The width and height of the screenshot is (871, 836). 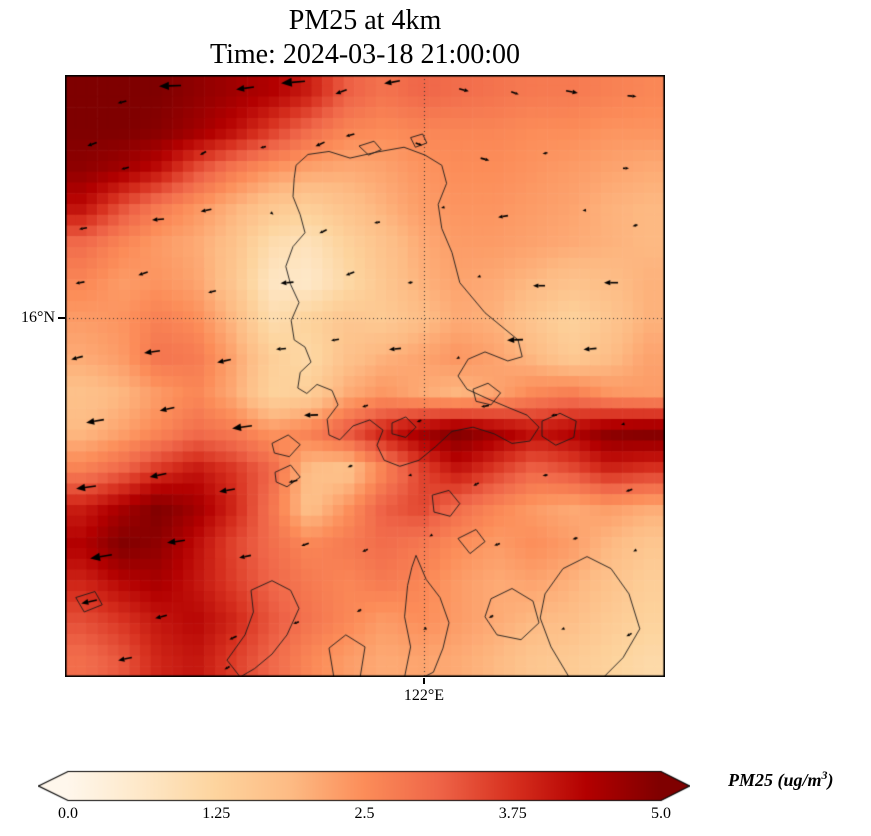 I want to click on colorbar-tick-label: 5.0, so click(x=661, y=813).